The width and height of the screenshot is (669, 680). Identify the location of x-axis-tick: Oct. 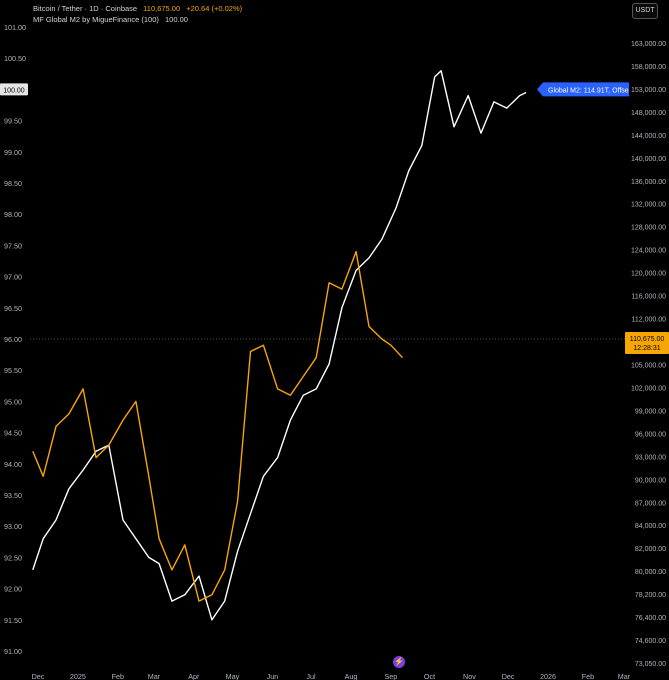
(429, 676).